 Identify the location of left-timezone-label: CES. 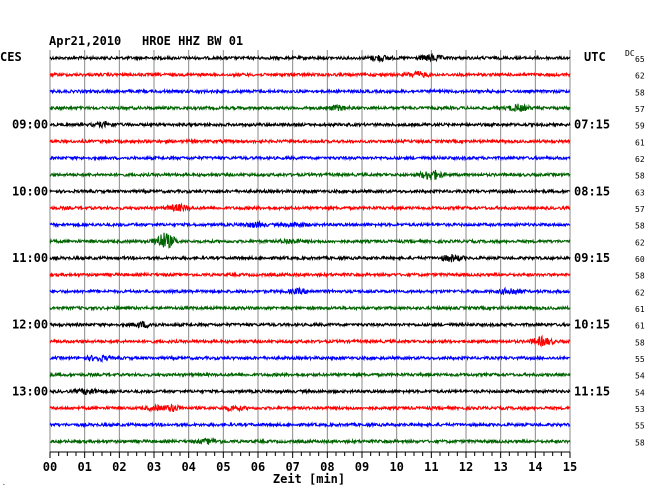
(11, 57).